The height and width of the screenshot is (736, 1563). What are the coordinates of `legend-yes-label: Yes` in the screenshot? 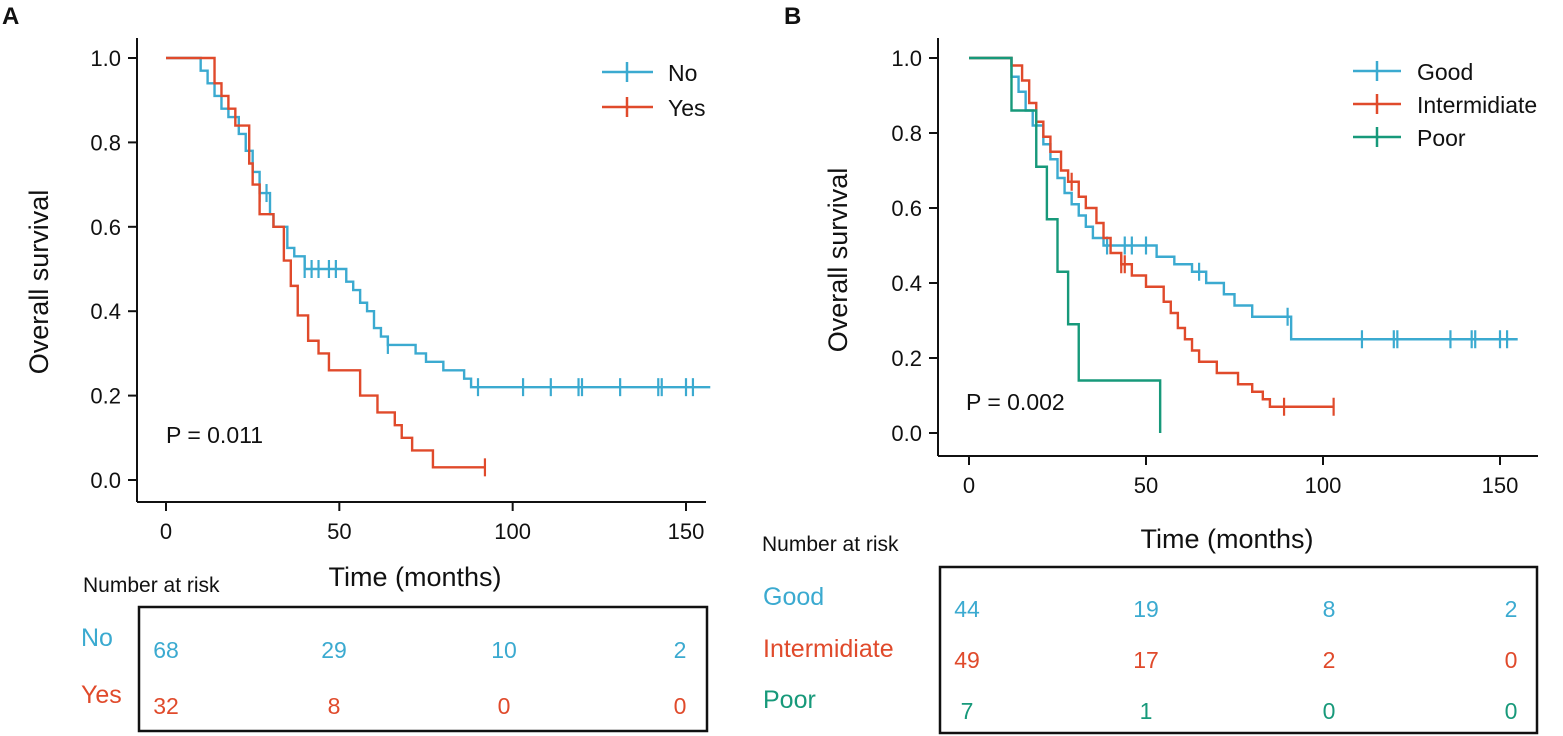 It's located at (687, 108).